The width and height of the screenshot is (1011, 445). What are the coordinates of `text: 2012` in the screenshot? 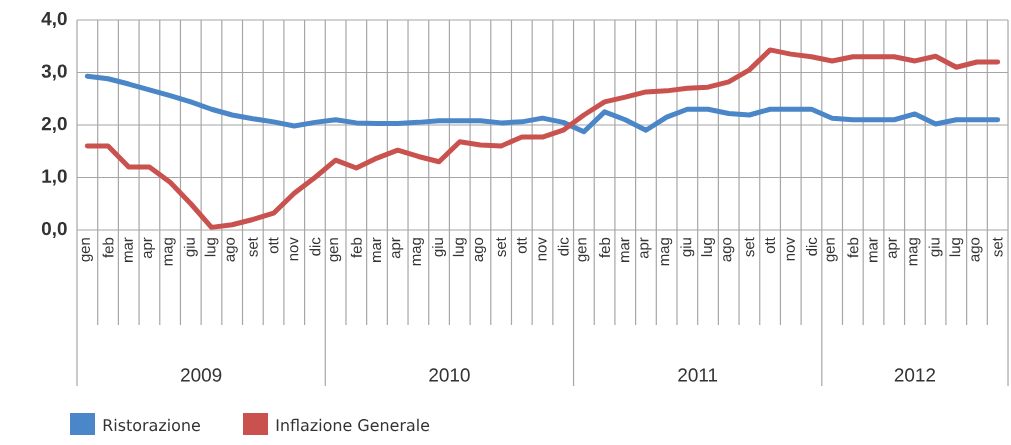 It's located at (915, 375).